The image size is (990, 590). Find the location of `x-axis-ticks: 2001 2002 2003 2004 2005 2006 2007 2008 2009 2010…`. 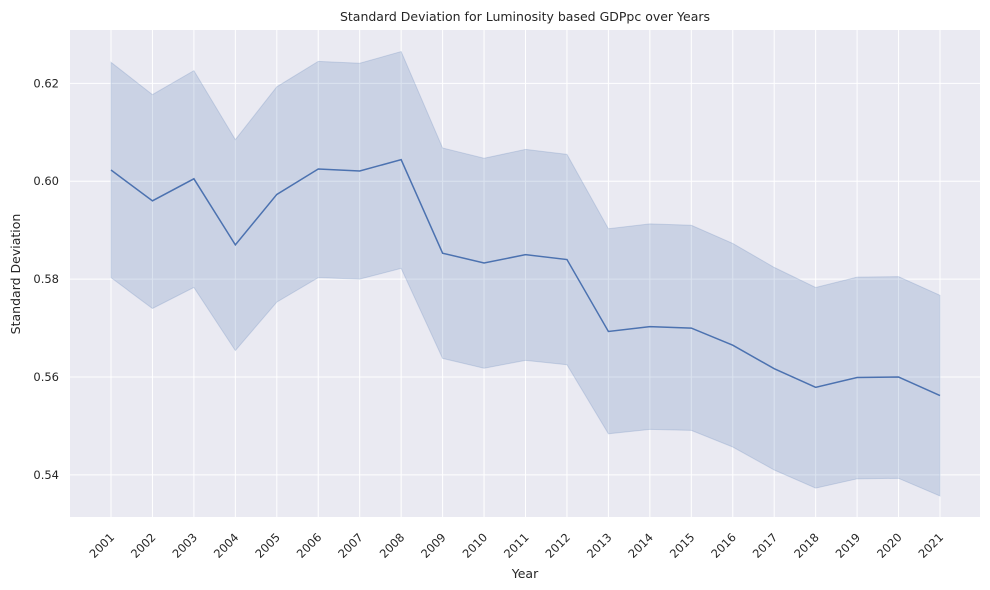

x-axis-ticks: 2001 2002 2003 2004 2005 2006 2007 2008 2009 2010… is located at coordinates (517, 545).